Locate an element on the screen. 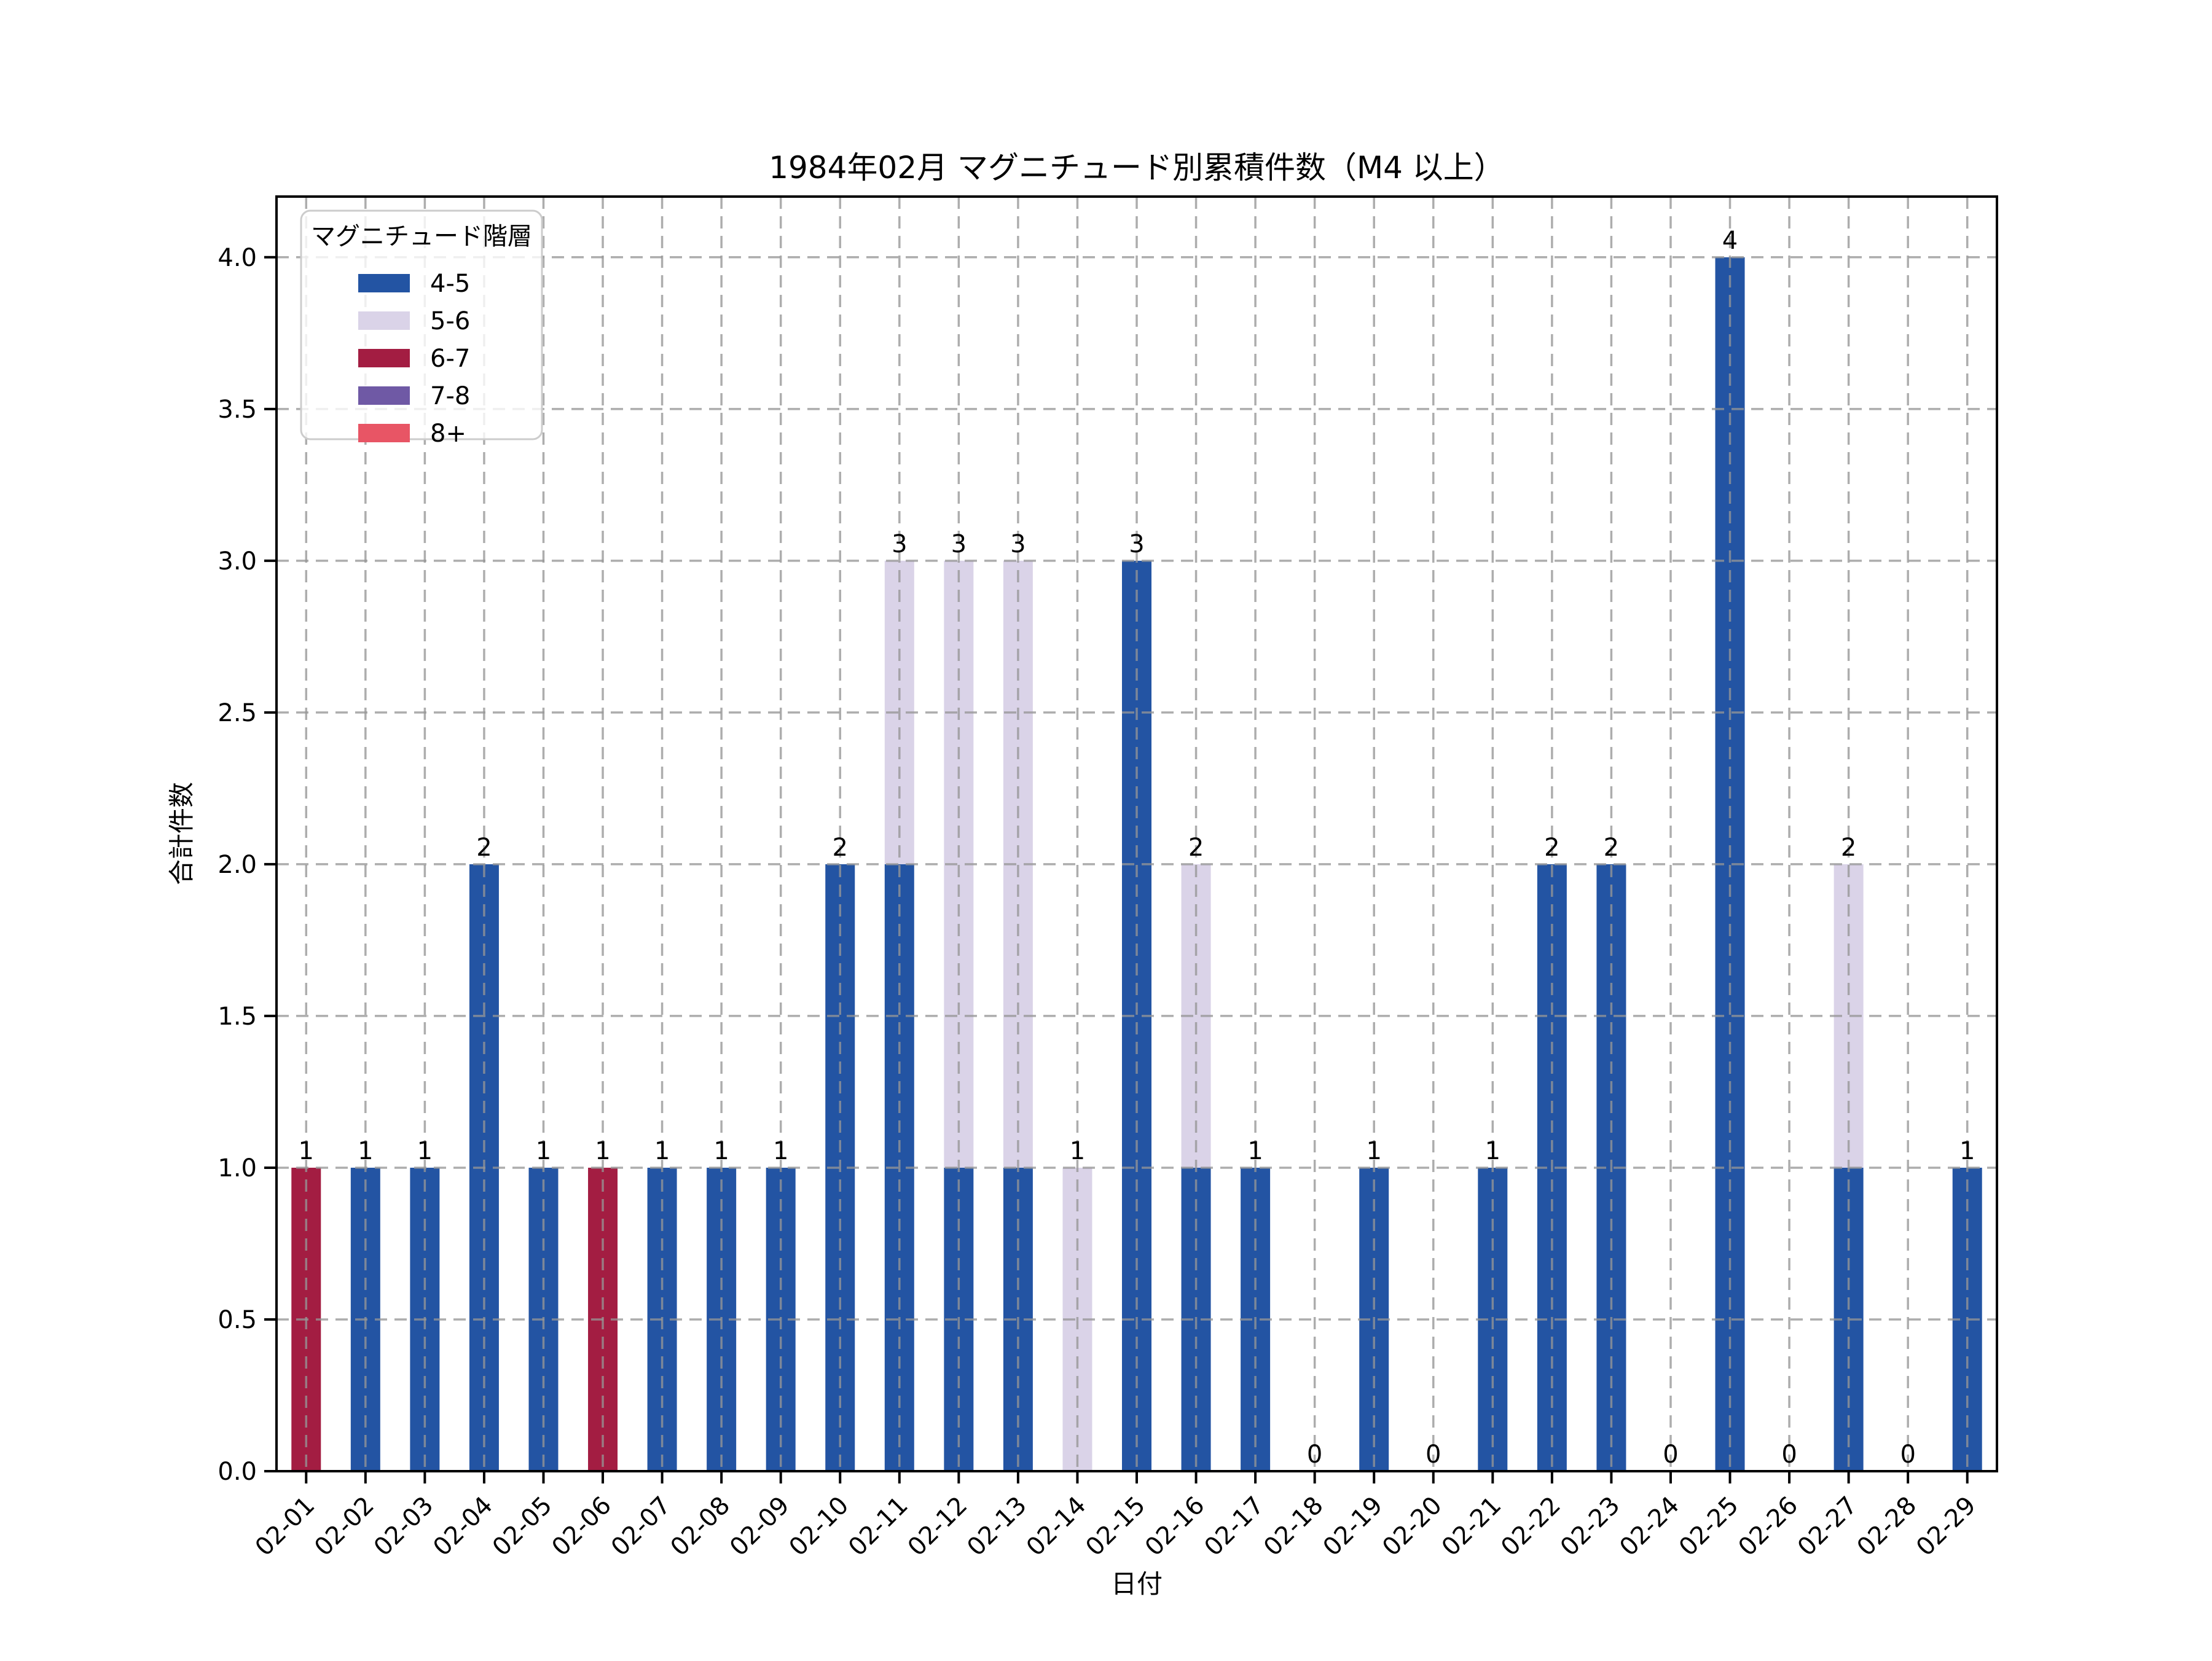 The width and height of the screenshot is (2212, 1661). legend-title: マグニチュード階層 is located at coordinates (421, 236).